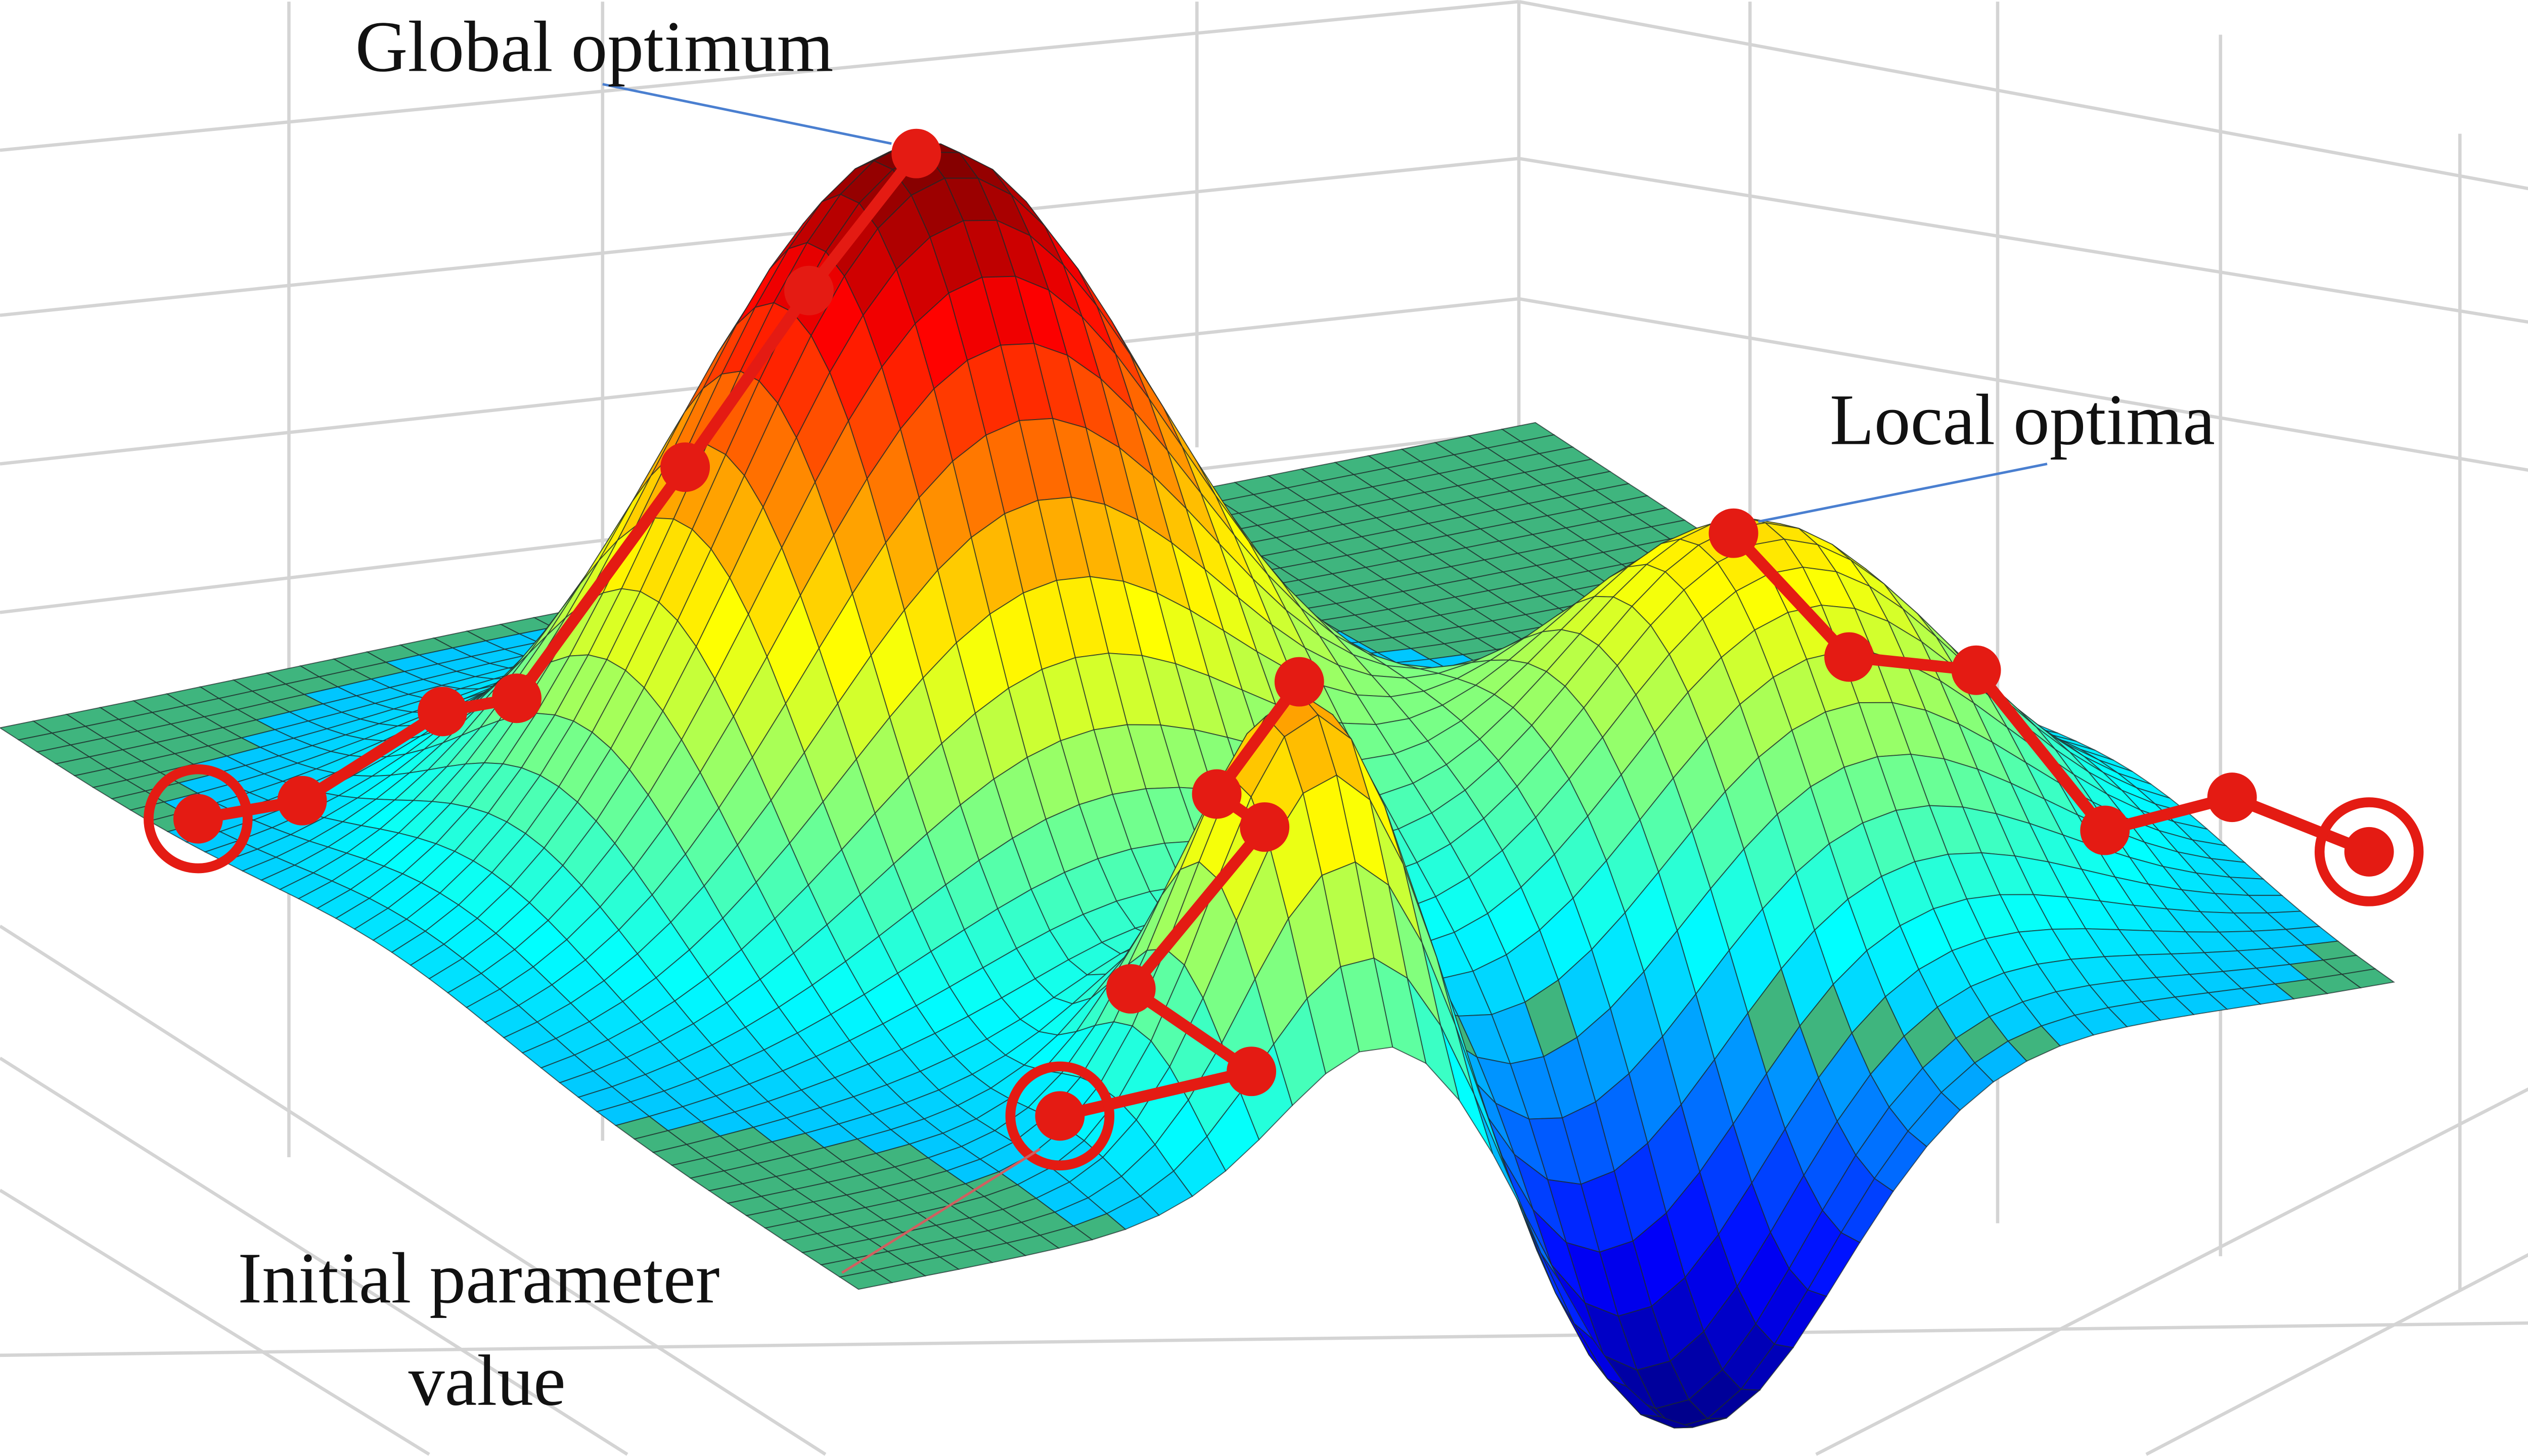 The image size is (2528, 1456). I want to click on surface-cell, so click(866, 1279).